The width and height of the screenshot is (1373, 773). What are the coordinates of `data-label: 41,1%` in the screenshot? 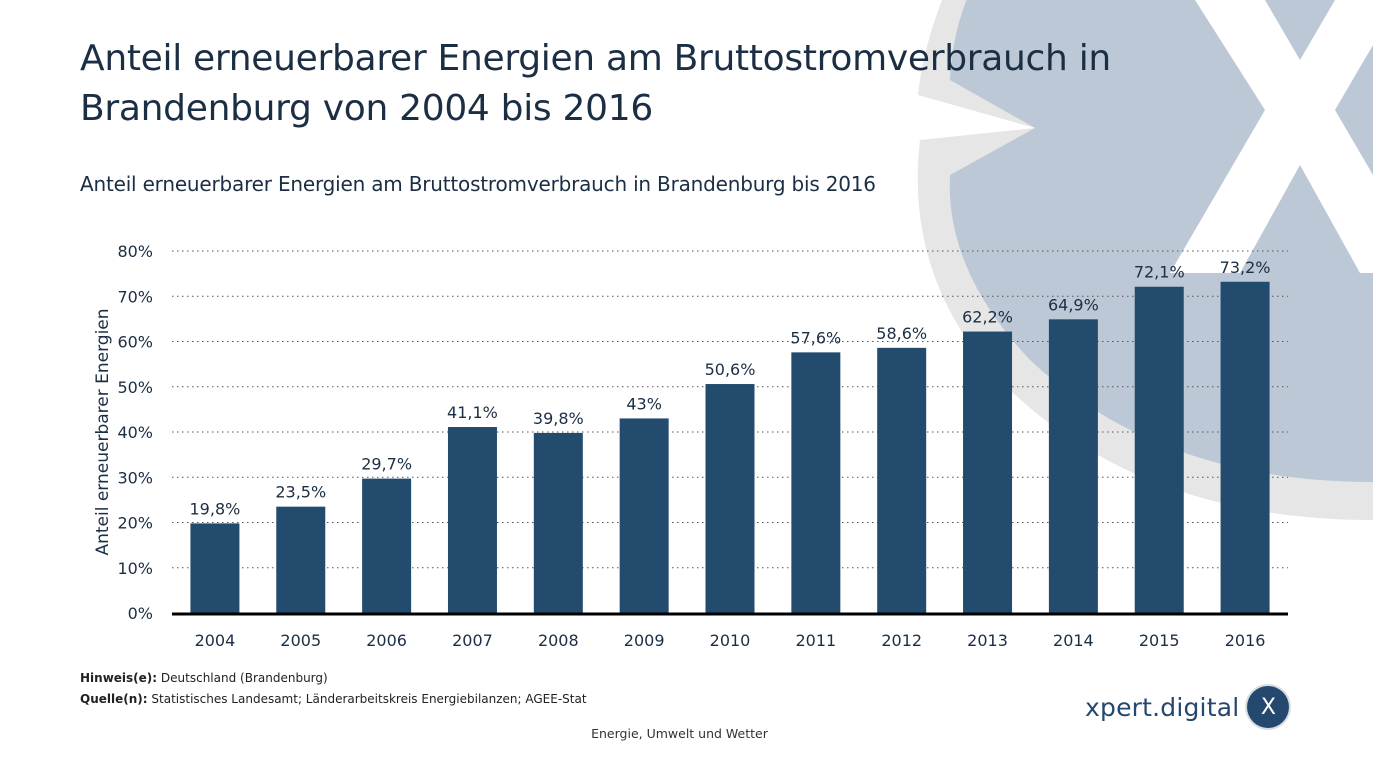 It's located at (472, 412).